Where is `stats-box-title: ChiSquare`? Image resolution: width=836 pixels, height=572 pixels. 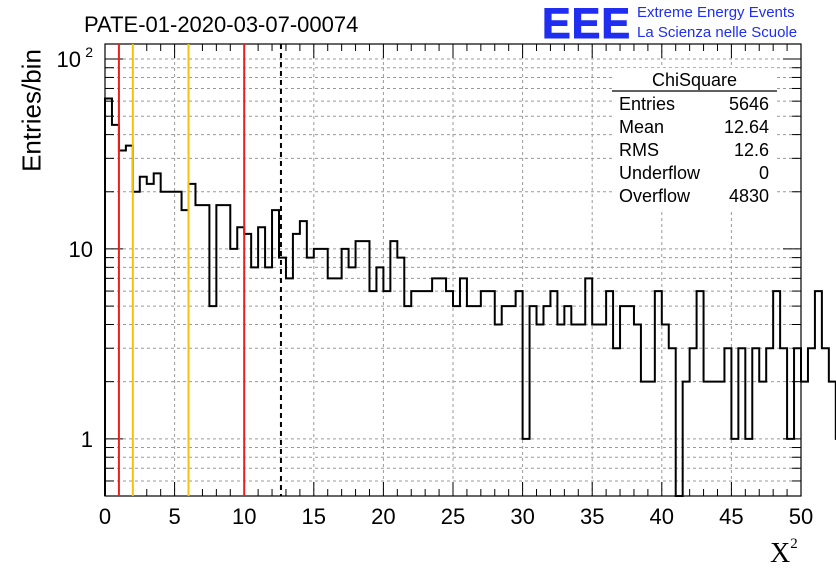
stats-box-title: ChiSquare is located at coordinates (694, 80).